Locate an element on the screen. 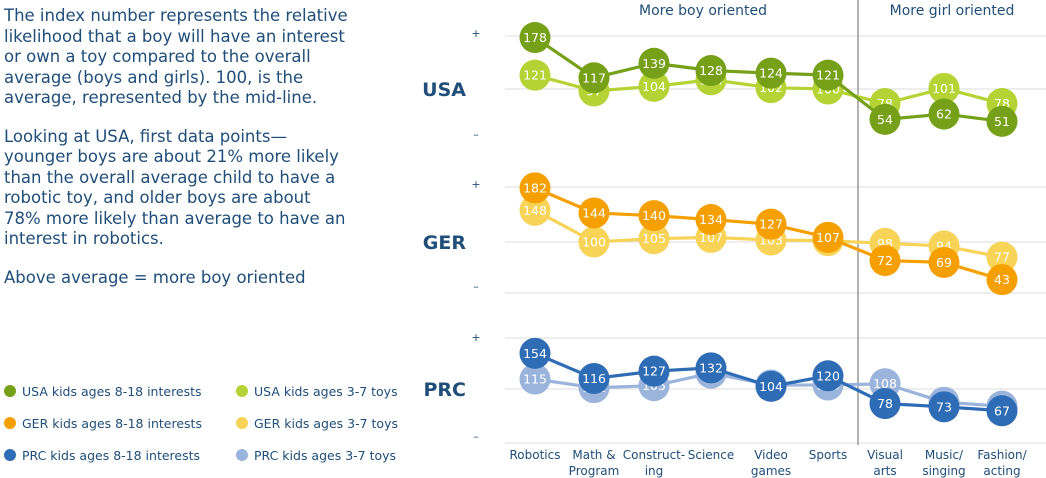  data-label: 67 is located at coordinates (1002, 410).